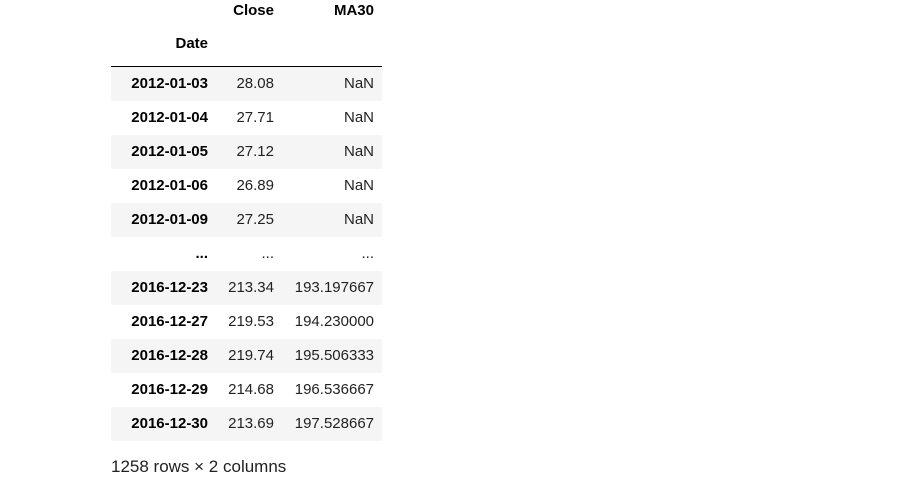  I want to click on cell-close: 219.74, so click(251, 355).